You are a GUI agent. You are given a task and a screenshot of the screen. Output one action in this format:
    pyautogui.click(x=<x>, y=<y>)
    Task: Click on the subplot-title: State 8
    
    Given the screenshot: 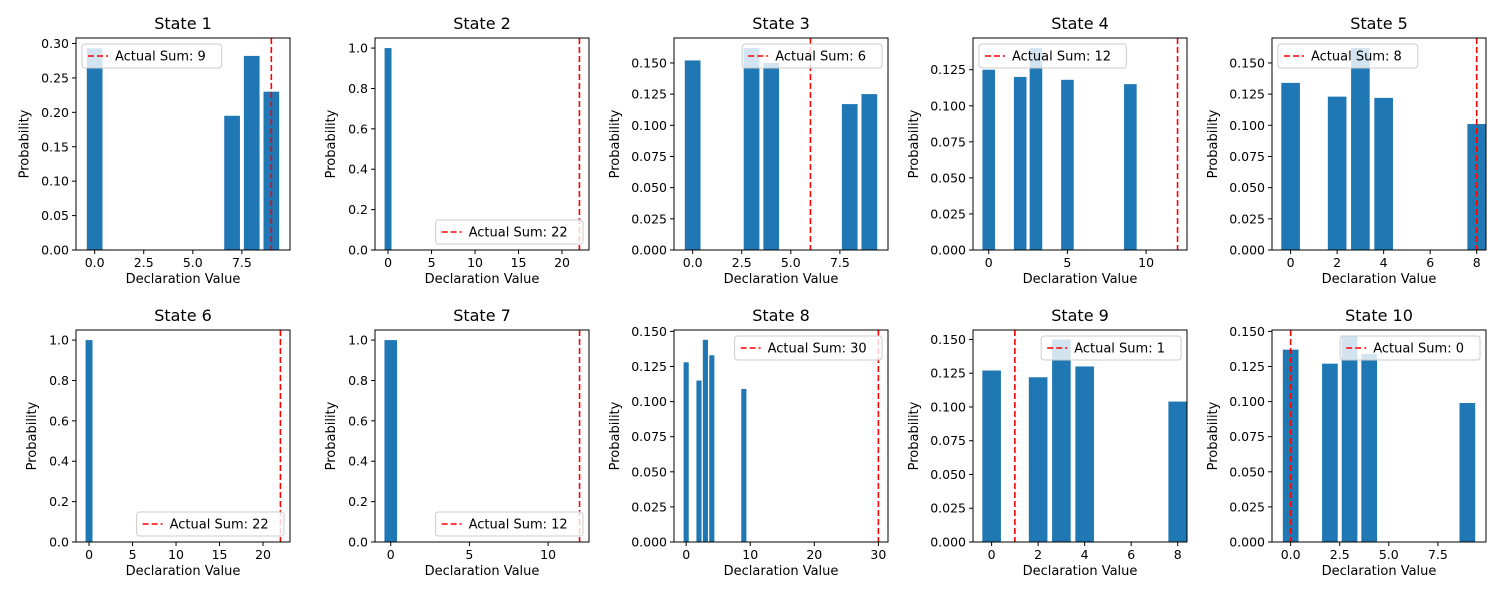 What is the action you would take?
    pyautogui.click(x=781, y=315)
    